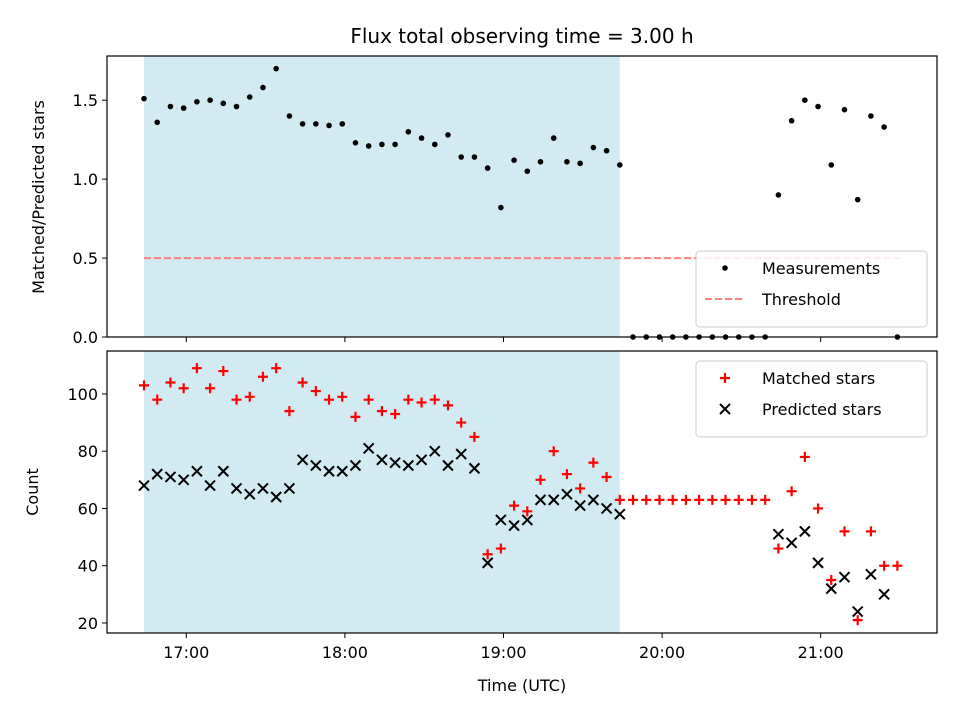 This screenshot has height=720, width=960. Describe the element at coordinates (822, 409) in the screenshot. I see `bottom-legend-label: Predicted stars` at that location.